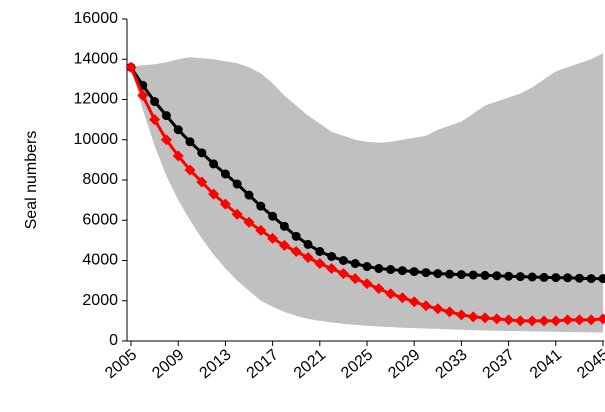  I want to click on y-tick-label: 14000, so click(96, 58).